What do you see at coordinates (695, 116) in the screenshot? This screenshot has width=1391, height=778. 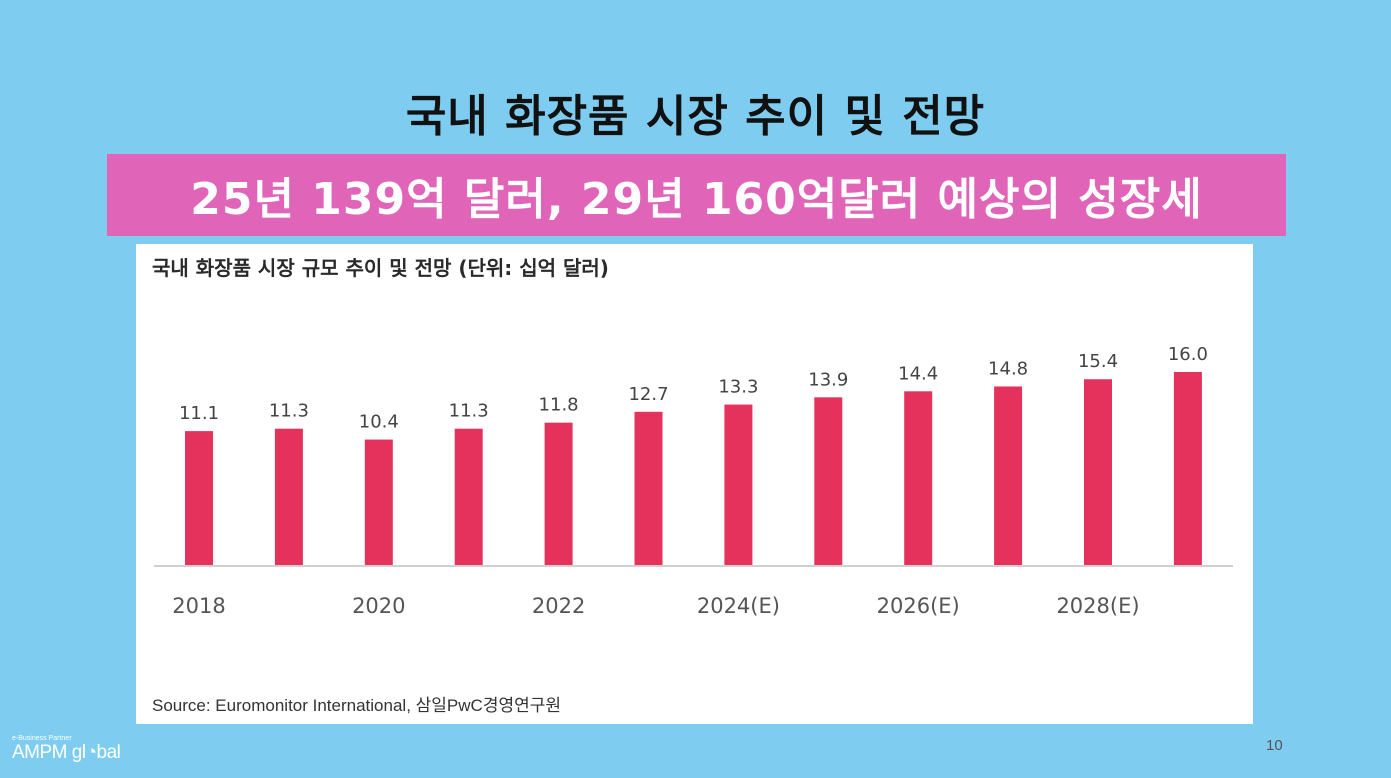 I see `slide-title: 국내 화장품 시장 추이 및 전망` at bounding box center [695, 116].